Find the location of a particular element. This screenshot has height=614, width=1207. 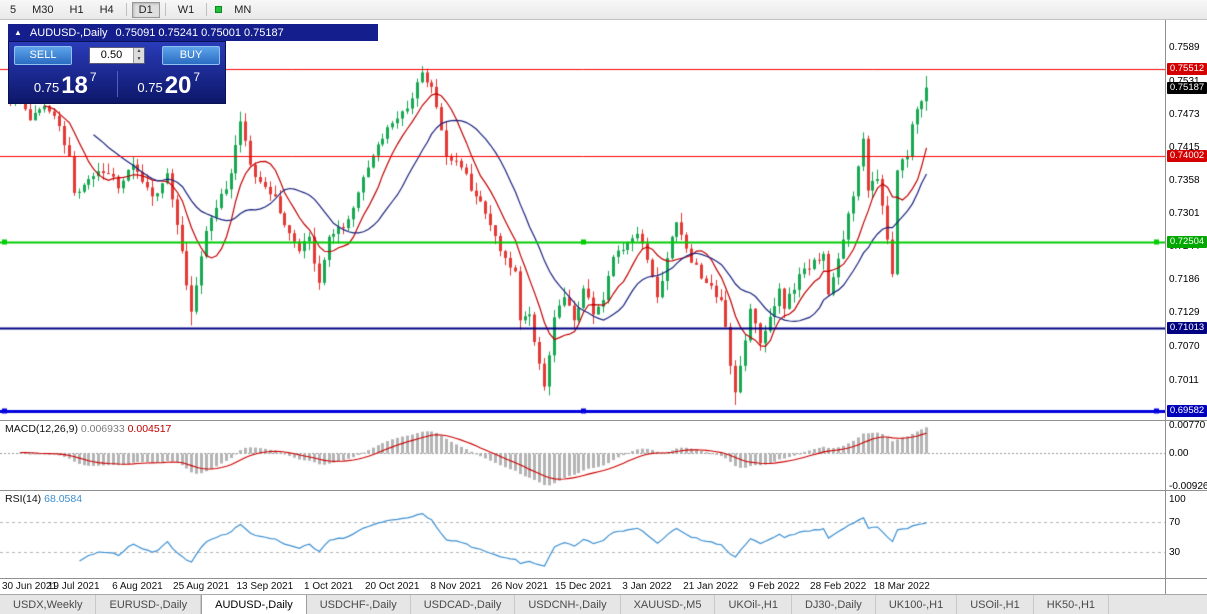

macd-axis: 0.00770 0.00 -0.00926 is located at coordinates (1186, 455).